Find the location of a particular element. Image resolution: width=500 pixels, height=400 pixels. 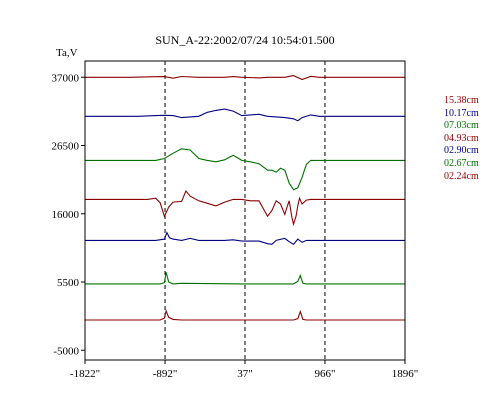

x-tick-label-4: 1896" is located at coordinates (405, 374).